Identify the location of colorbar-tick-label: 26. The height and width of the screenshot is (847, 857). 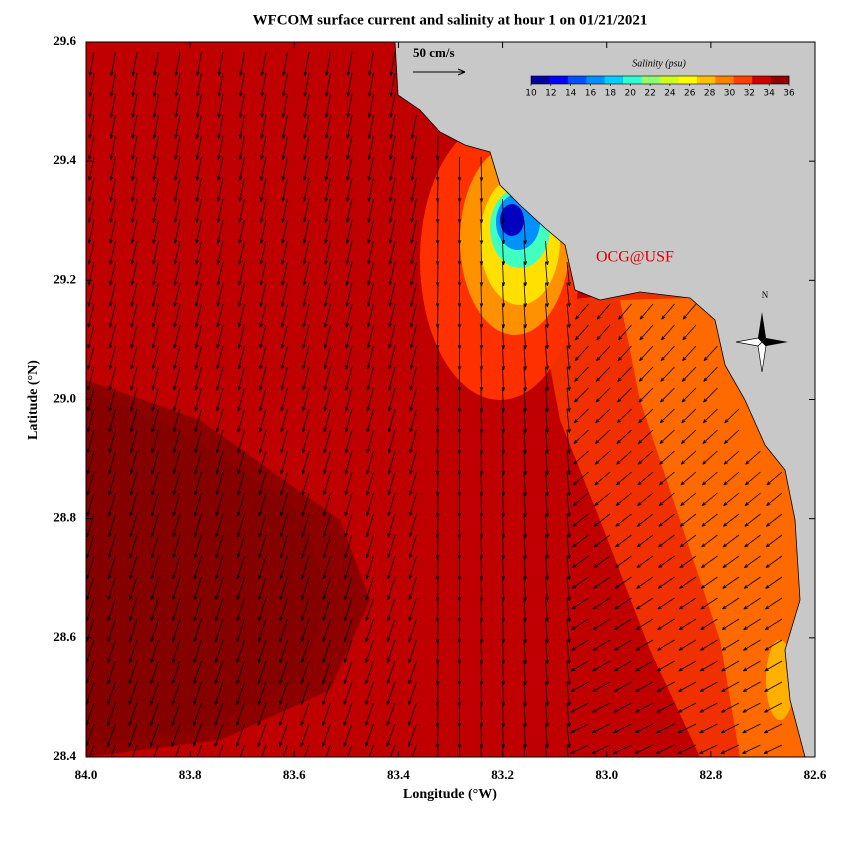
(690, 94).